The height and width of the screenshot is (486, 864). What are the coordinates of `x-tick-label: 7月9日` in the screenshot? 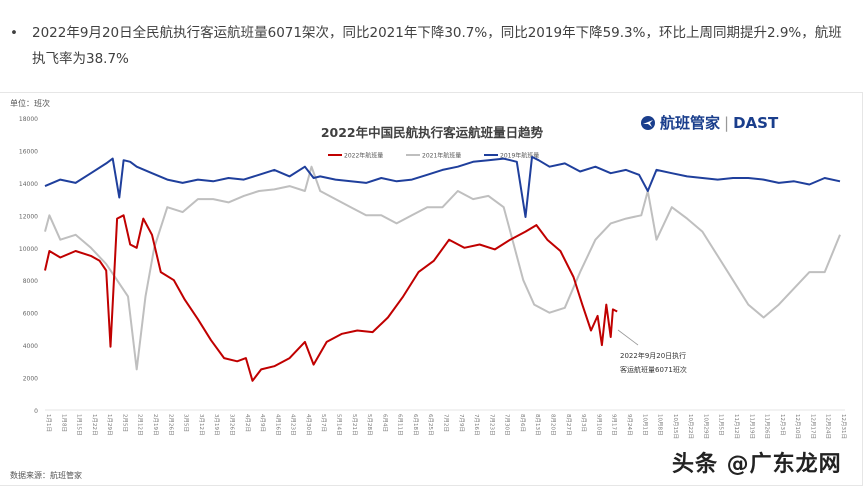 It's located at (461, 423).